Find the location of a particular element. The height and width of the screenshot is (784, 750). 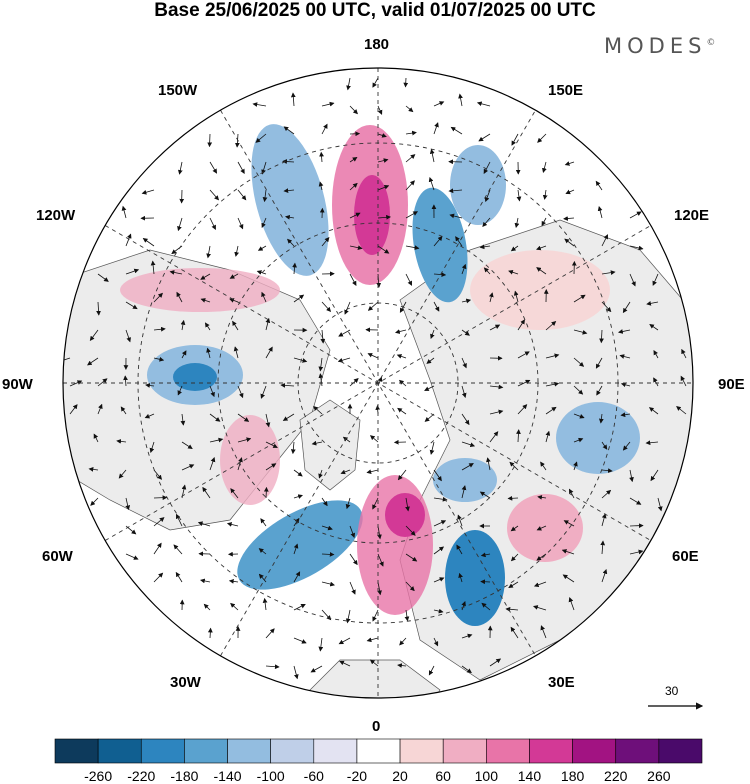

colorbar-label: -100 is located at coordinates (271, 776).